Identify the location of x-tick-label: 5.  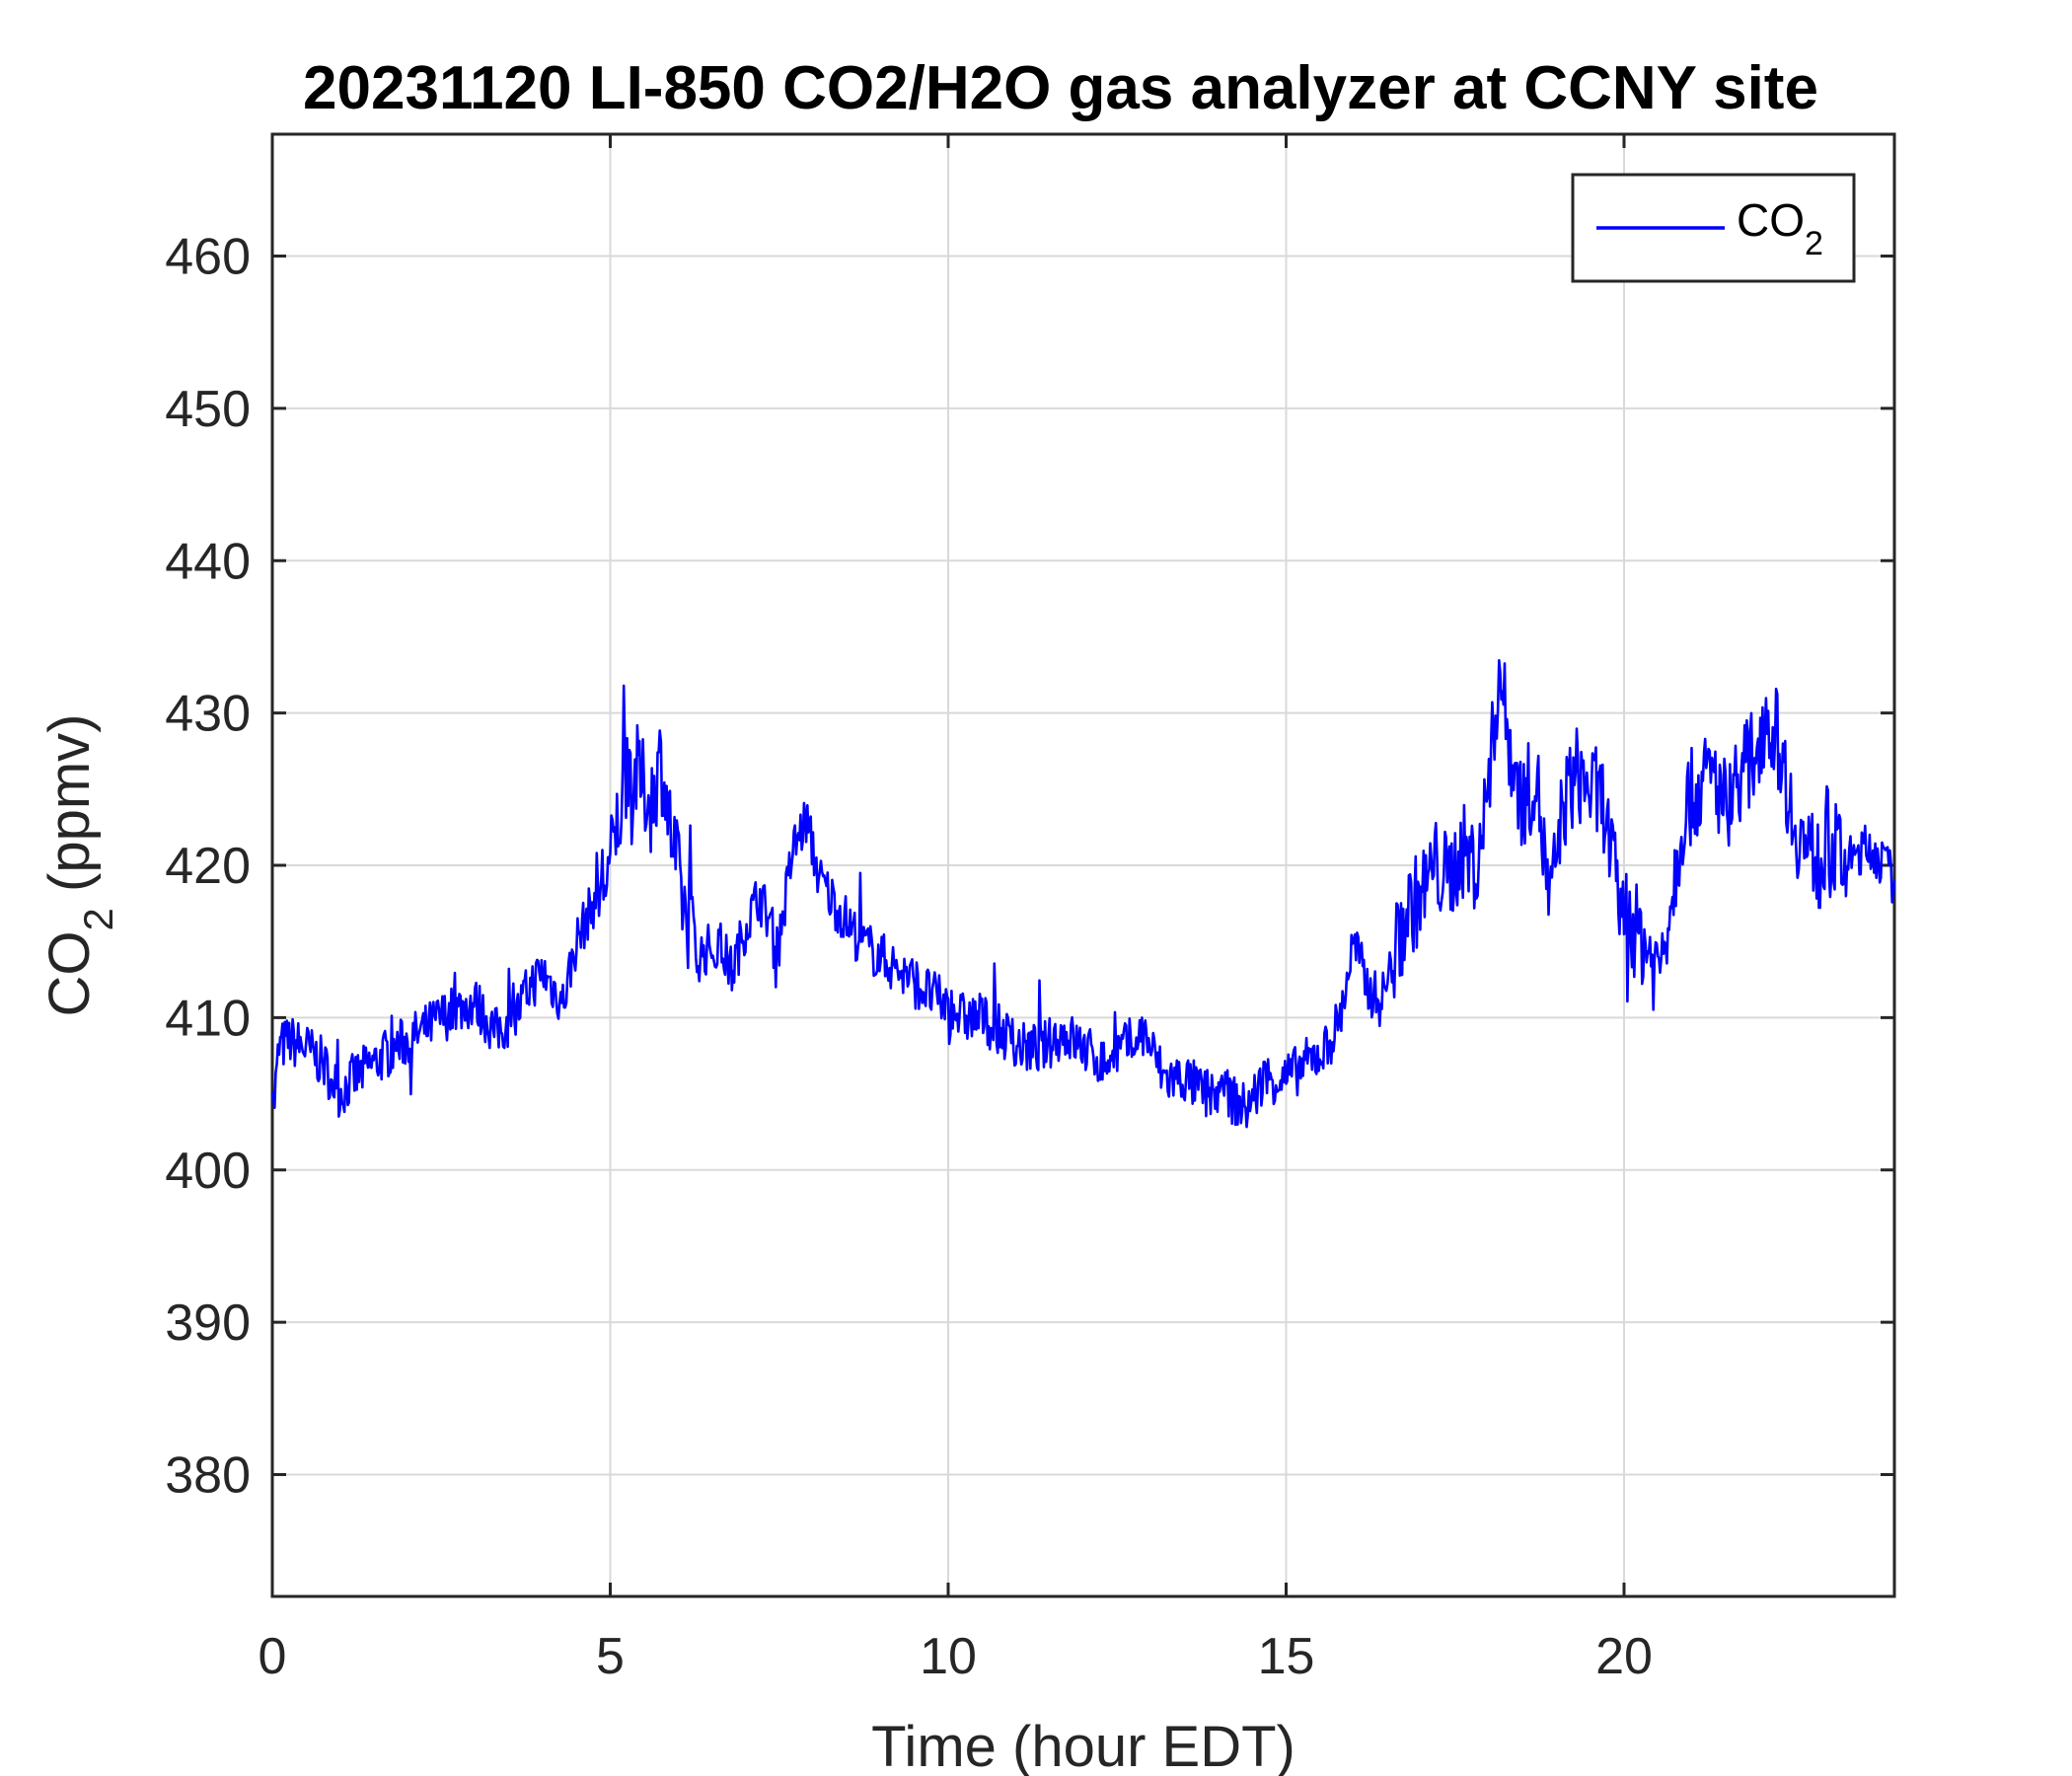
(610, 1657).